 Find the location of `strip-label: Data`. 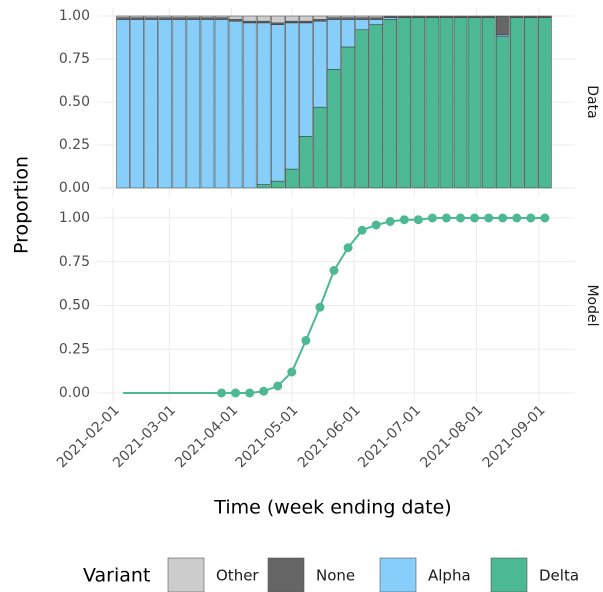

strip-label: Data is located at coordinates (592, 101).